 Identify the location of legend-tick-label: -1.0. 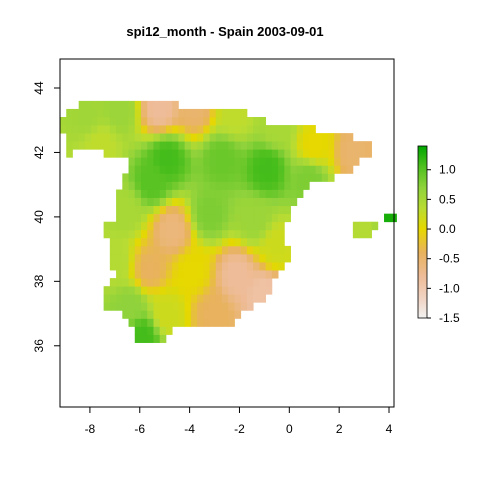
(449, 288).